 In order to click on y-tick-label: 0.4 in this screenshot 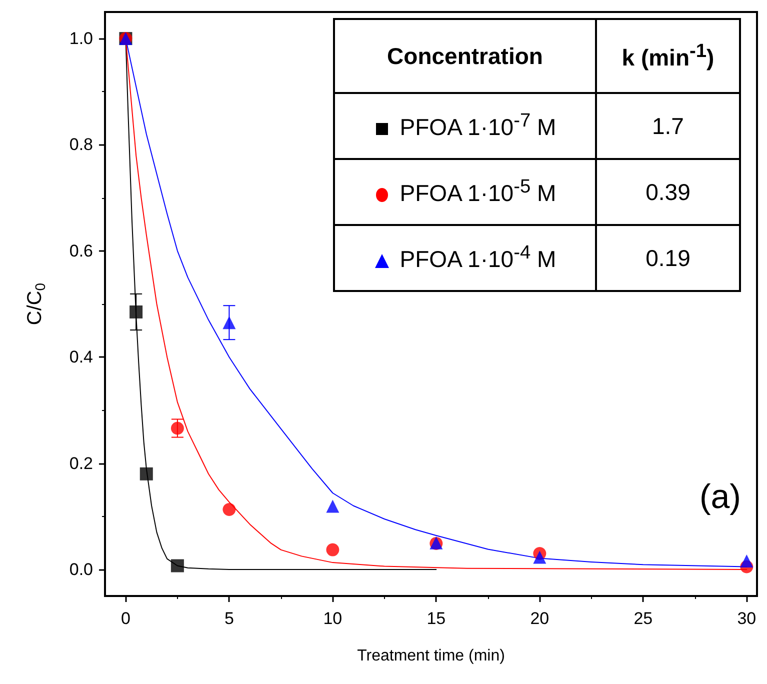, I will do `click(81, 357)`.